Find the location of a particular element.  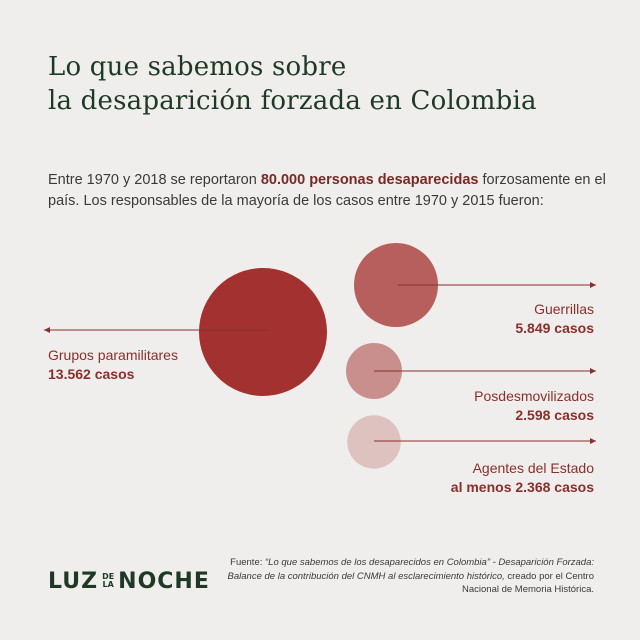

luz-de-la-noche-logo: LUZ DE LA NOCHE is located at coordinates (129, 581).